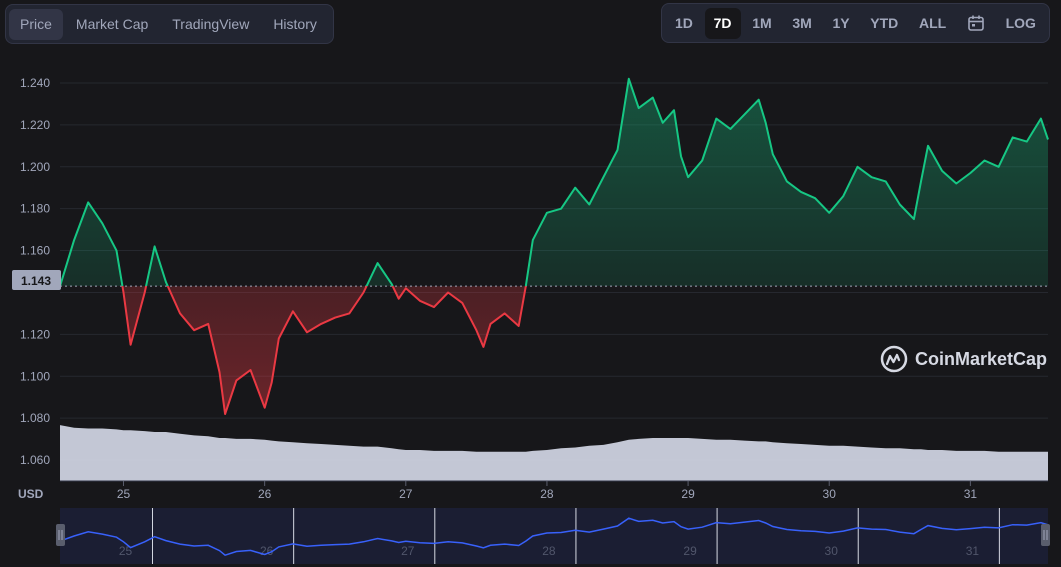 Image resolution: width=1061 pixels, height=567 pixels. What do you see at coordinates (35, 167) in the screenshot?
I see `y-tick-label: 1.200` at bounding box center [35, 167].